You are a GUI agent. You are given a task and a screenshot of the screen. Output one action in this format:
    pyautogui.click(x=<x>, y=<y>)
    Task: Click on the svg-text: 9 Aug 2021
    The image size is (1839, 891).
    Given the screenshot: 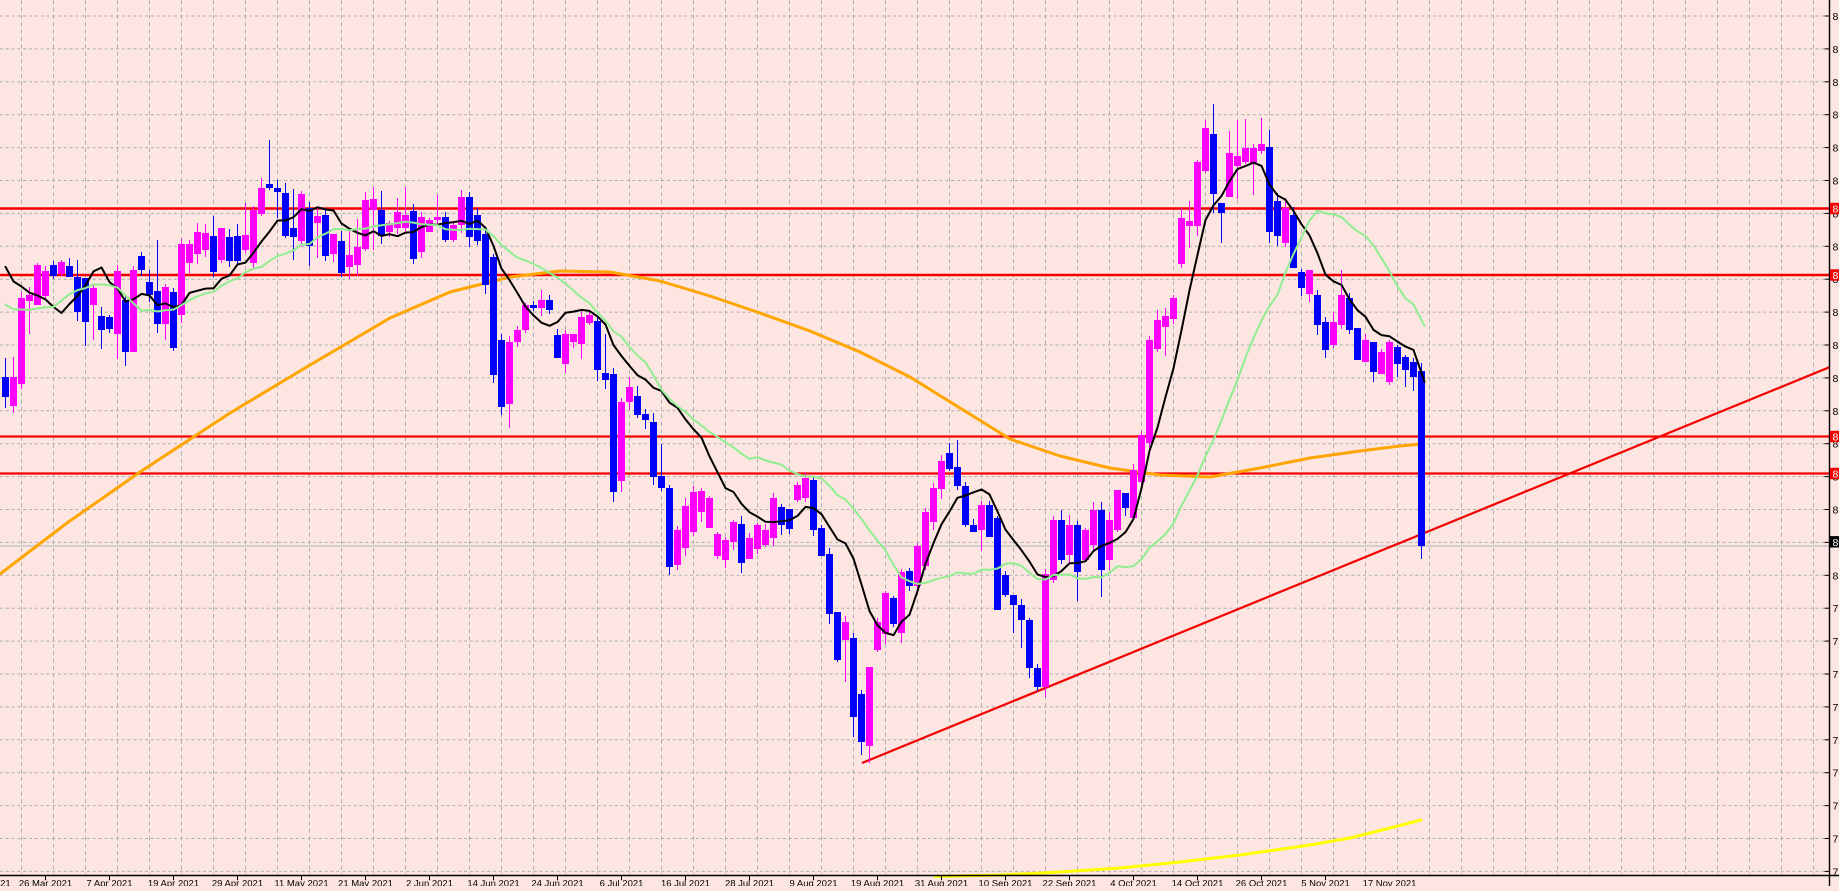 What is the action you would take?
    pyautogui.click(x=813, y=882)
    